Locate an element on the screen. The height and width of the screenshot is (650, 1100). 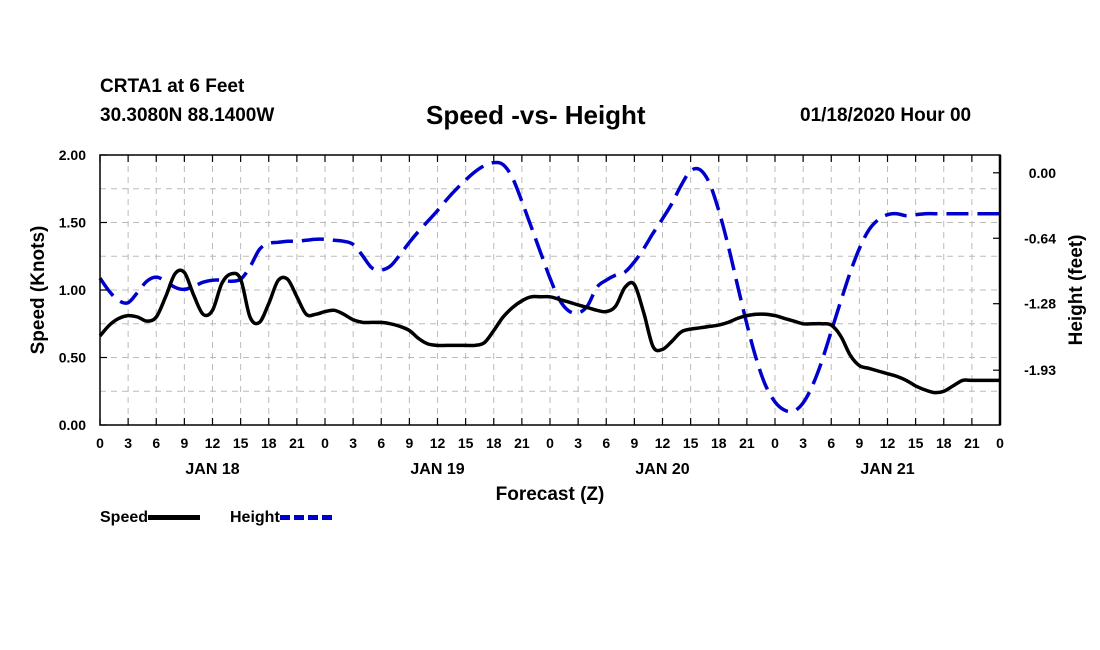
legend-height: Height is located at coordinates (281, 518).